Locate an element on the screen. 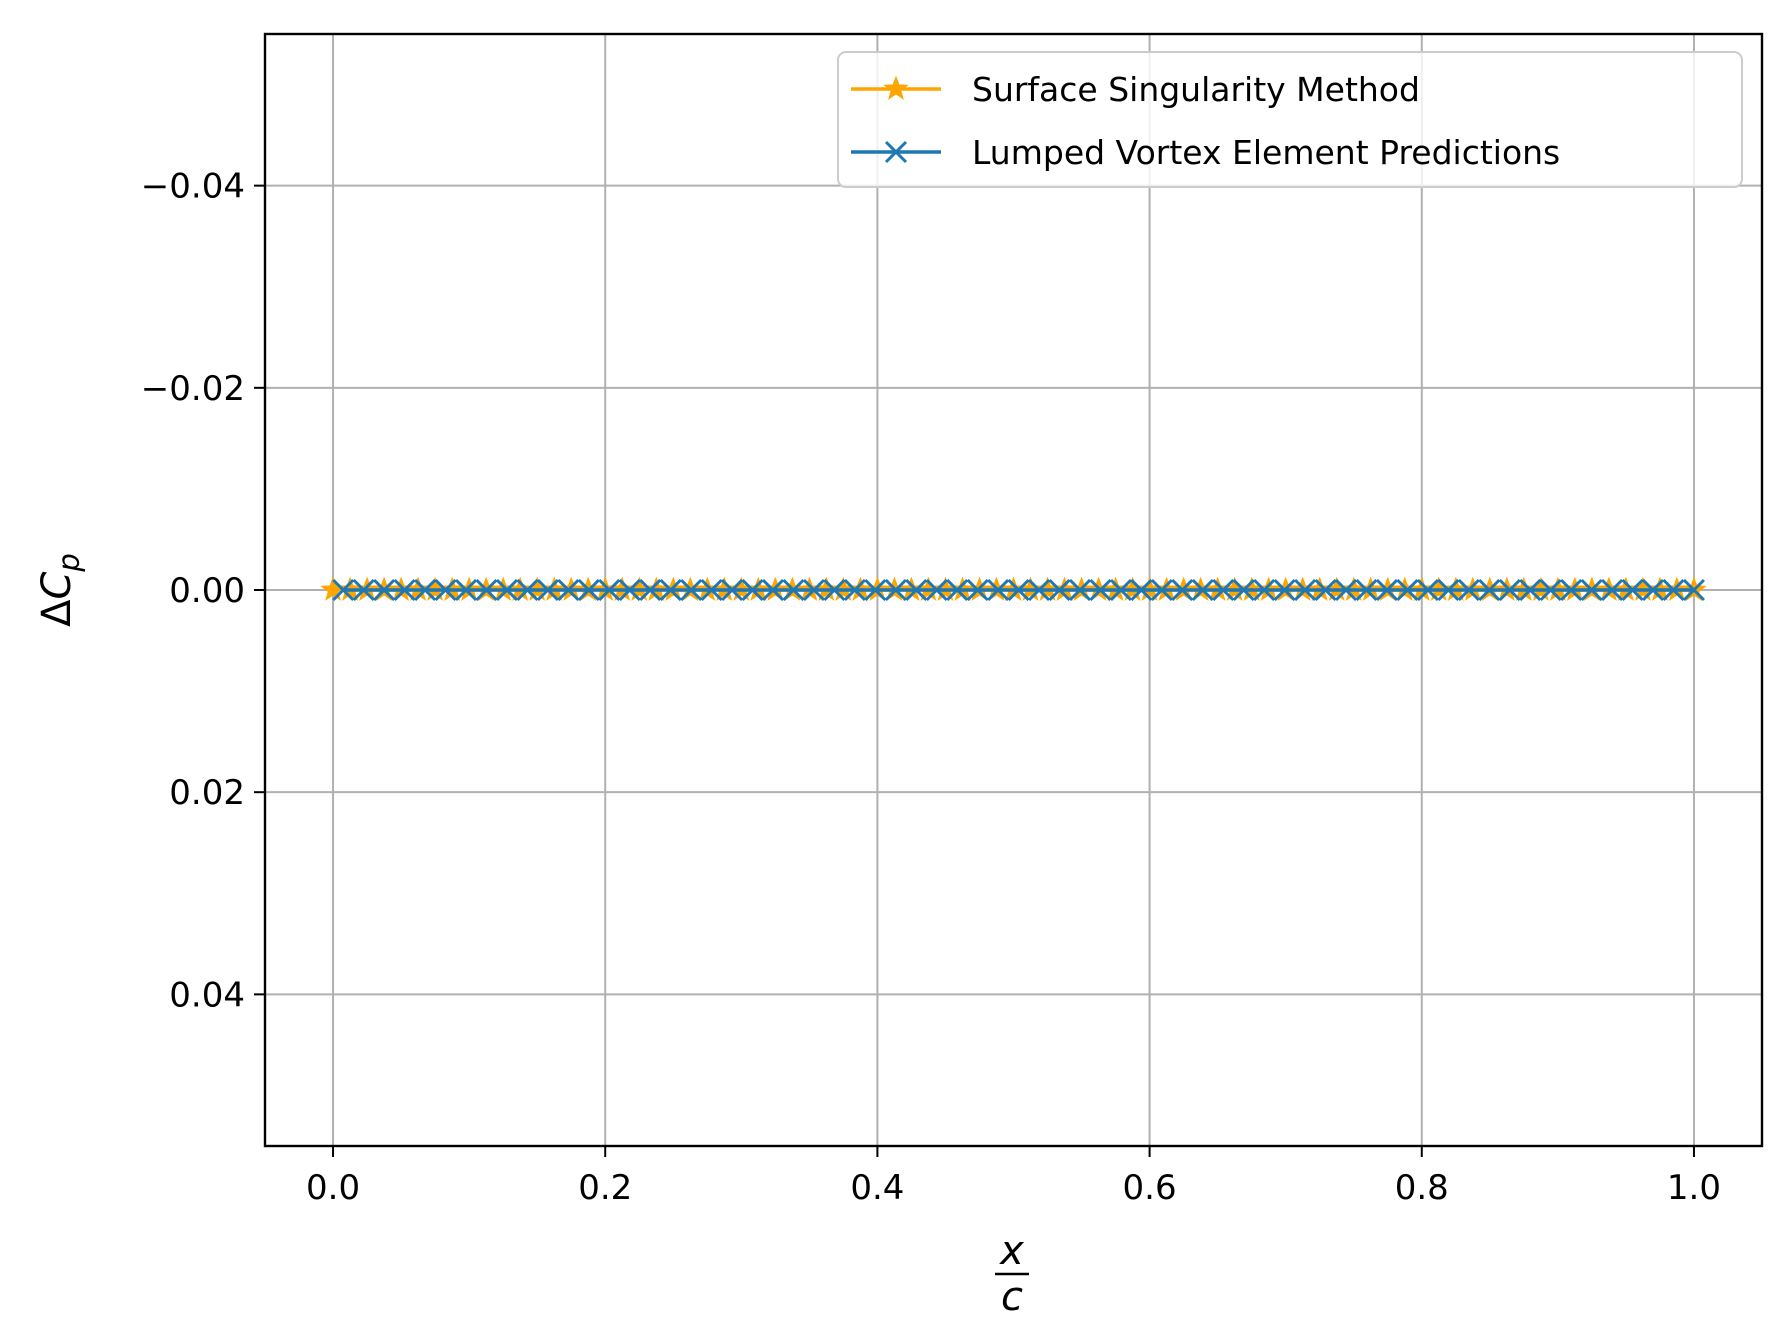 The width and height of the screenshot is (1785, 1339). series-layer is located at coordinates (1013, 589).